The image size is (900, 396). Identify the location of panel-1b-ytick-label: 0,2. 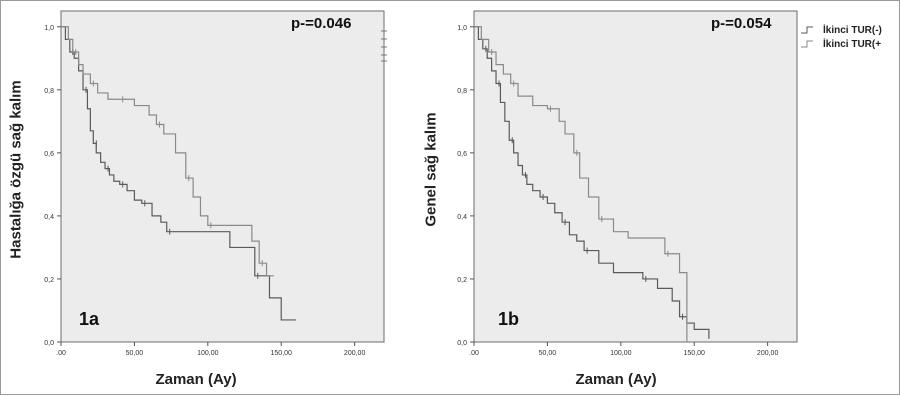
(462, 280).